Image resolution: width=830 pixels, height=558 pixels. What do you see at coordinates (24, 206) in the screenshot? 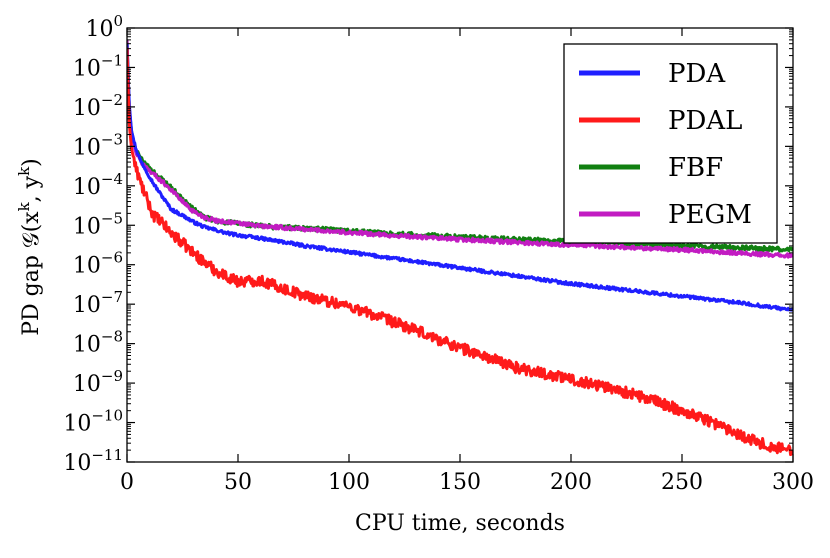
I see `y-axis-label-sup-1: k` at bounding box center [24, 206].